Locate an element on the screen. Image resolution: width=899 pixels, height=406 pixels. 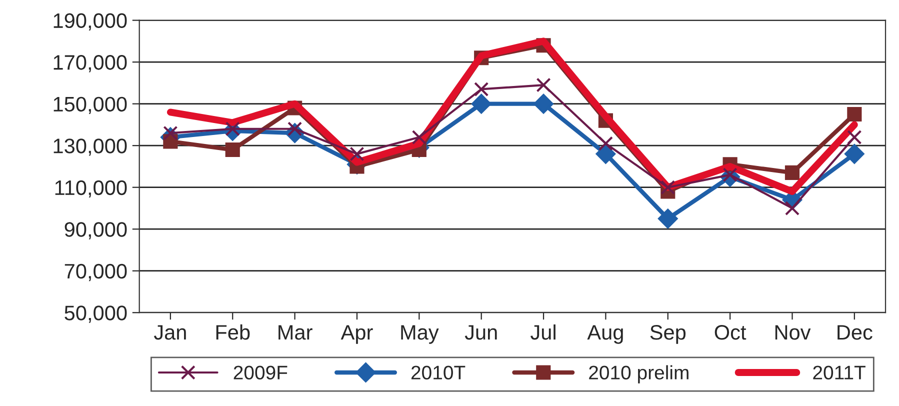
legend-label: 2010T is located at coordinates (438, 373).